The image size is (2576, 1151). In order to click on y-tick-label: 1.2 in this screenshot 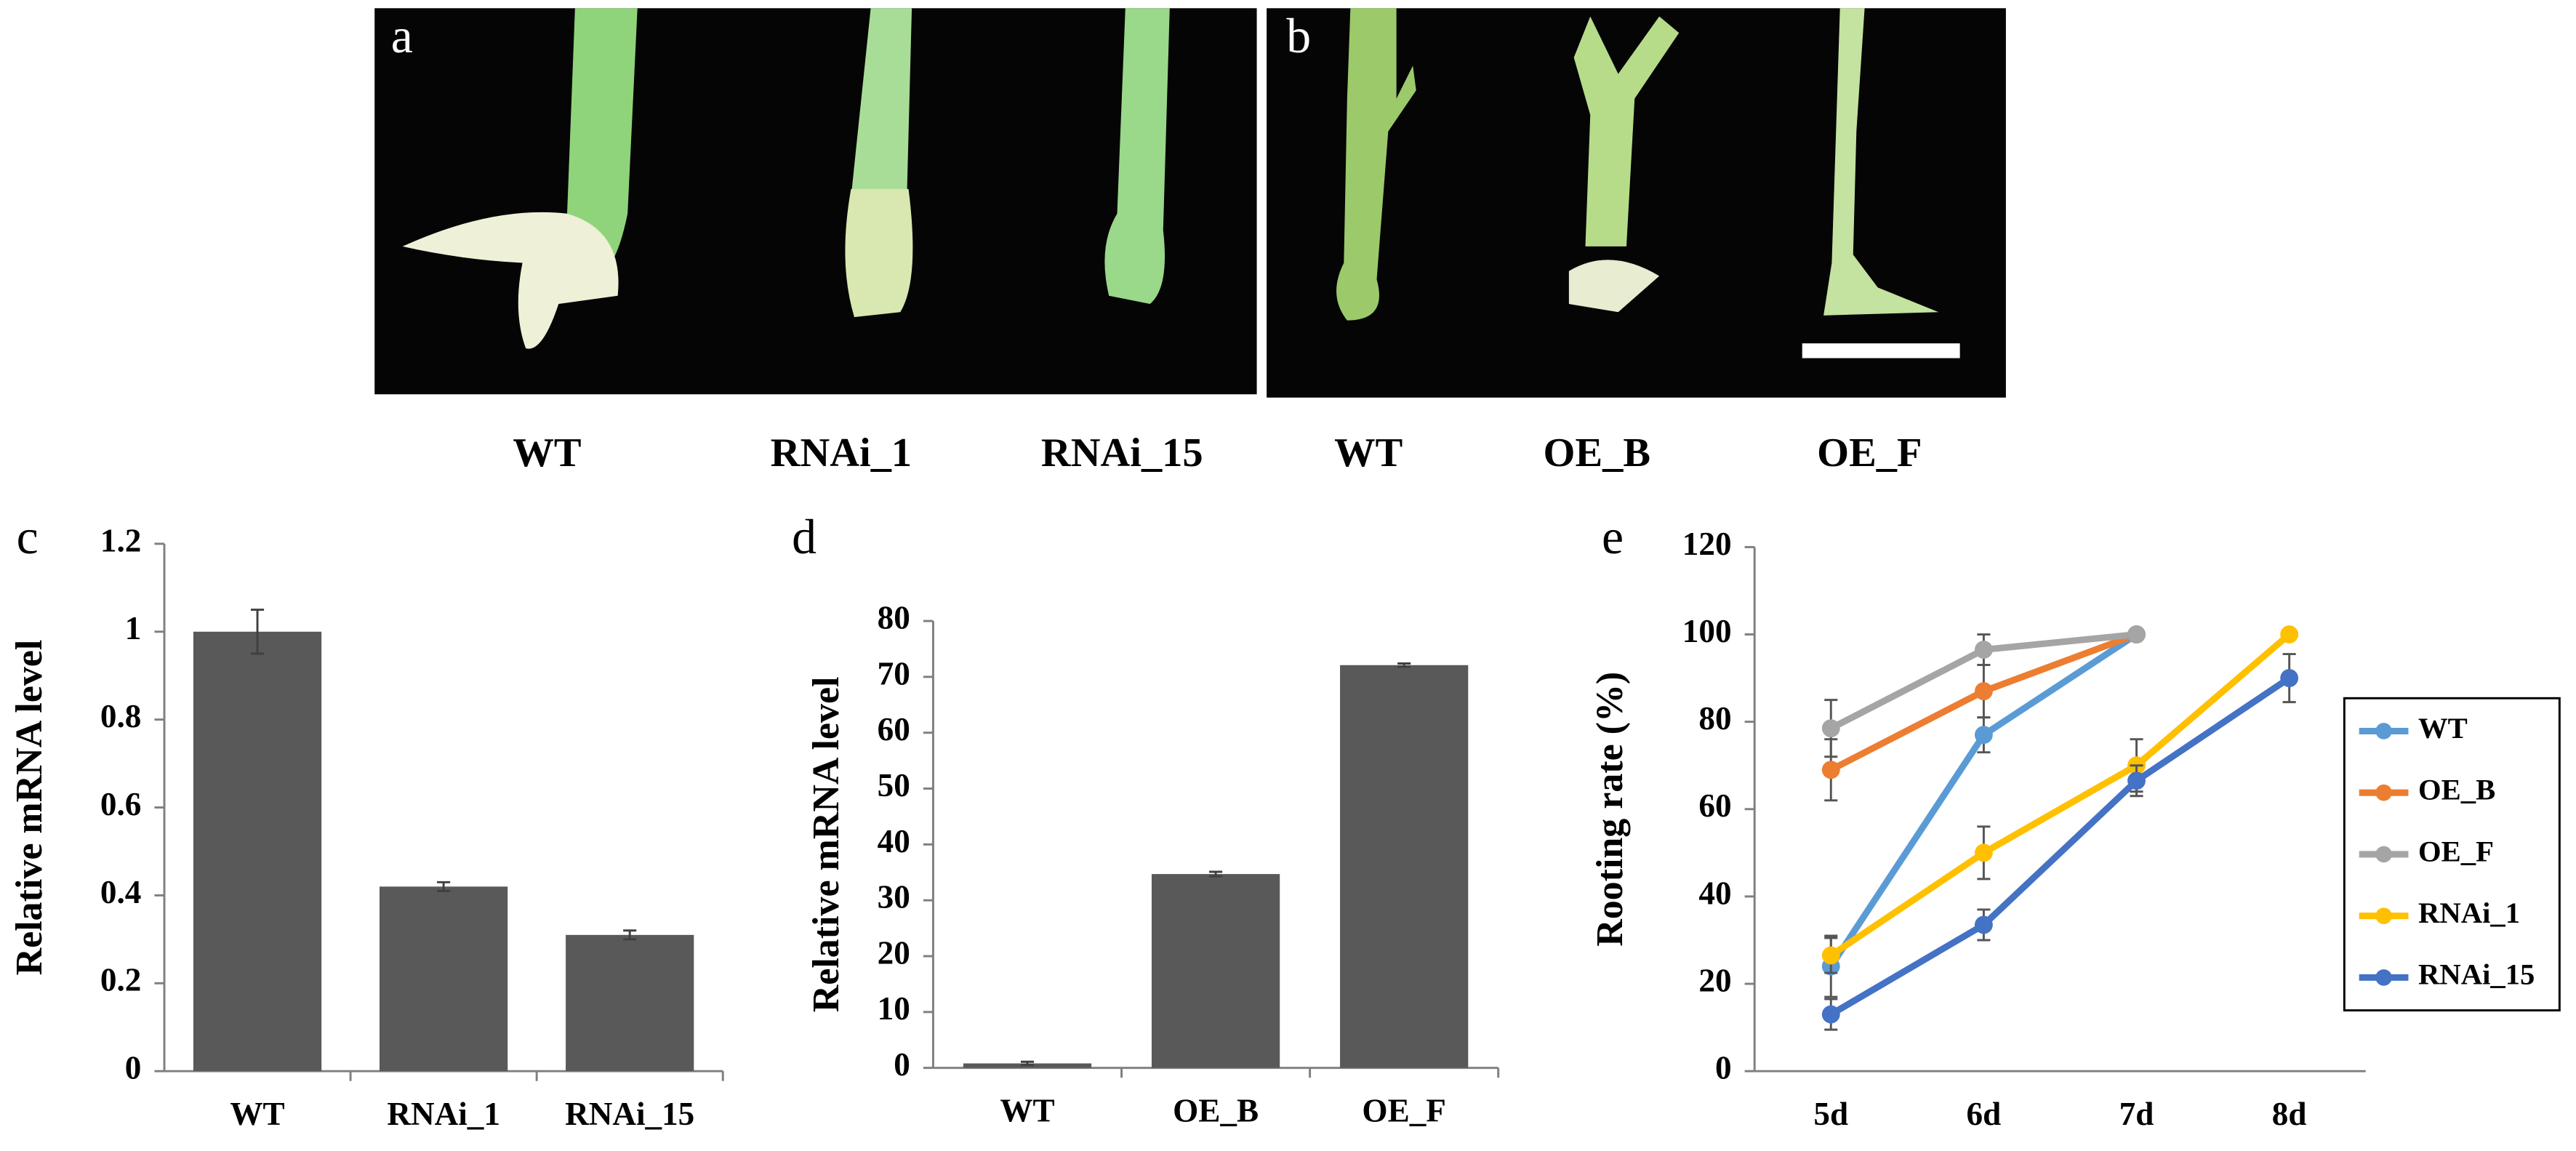, I will do `click(120, 540)`.